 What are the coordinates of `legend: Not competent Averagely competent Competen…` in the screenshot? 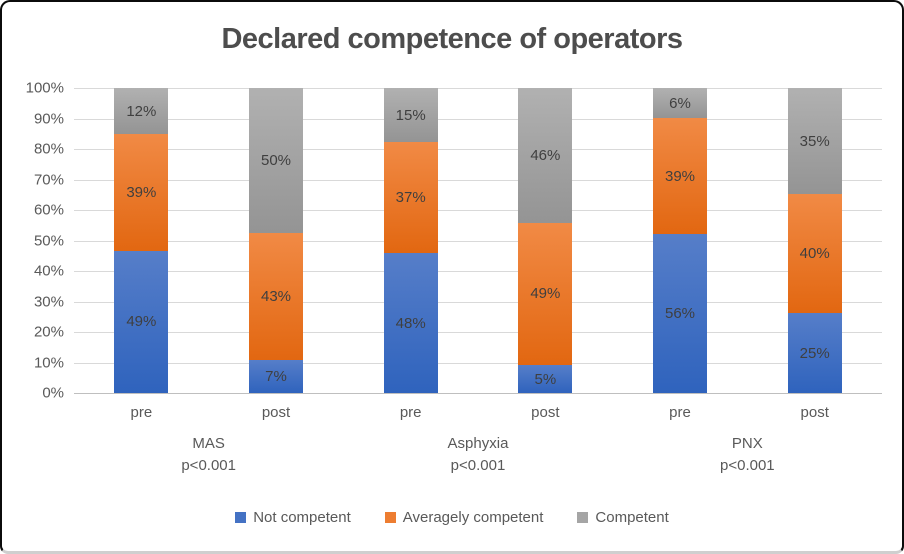 It's located at (452, 517).